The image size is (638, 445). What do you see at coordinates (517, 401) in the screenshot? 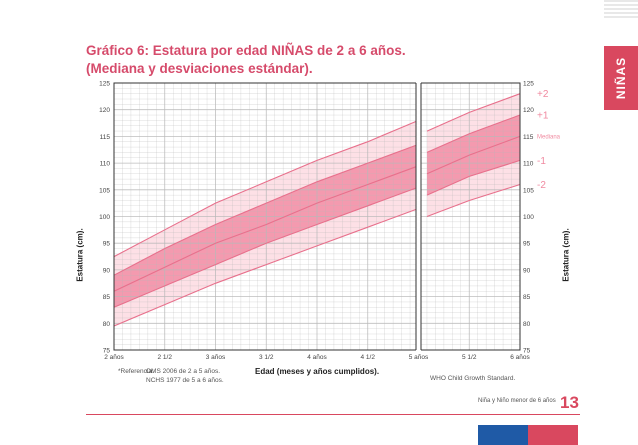
I see `footer-text: Niña y Niño menor de 6 años` at bounding box center [517, 401].